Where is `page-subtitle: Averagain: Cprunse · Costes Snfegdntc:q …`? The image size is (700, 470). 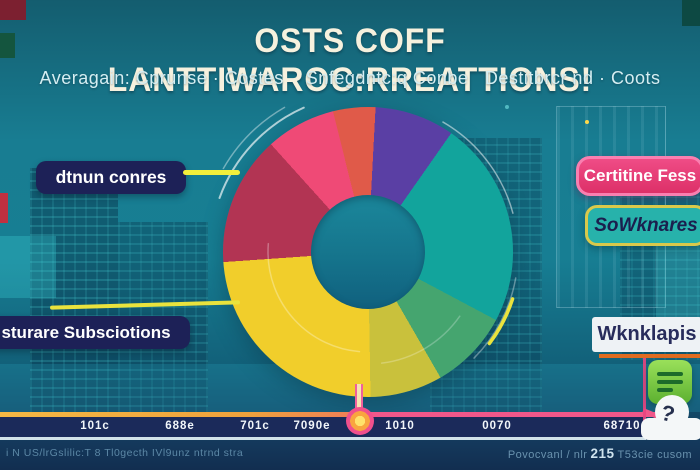
page-subtitle: Averagain: Cprunse · Costes Snfegdntc:q … is located at coordinates (350, 78).